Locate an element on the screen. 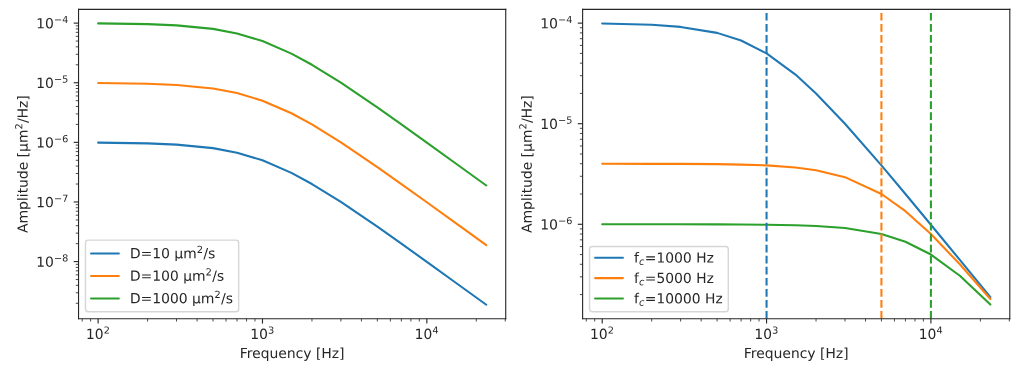  legend-label: f$_{c}$=10000 Hz is located at coordinates (678, 299).